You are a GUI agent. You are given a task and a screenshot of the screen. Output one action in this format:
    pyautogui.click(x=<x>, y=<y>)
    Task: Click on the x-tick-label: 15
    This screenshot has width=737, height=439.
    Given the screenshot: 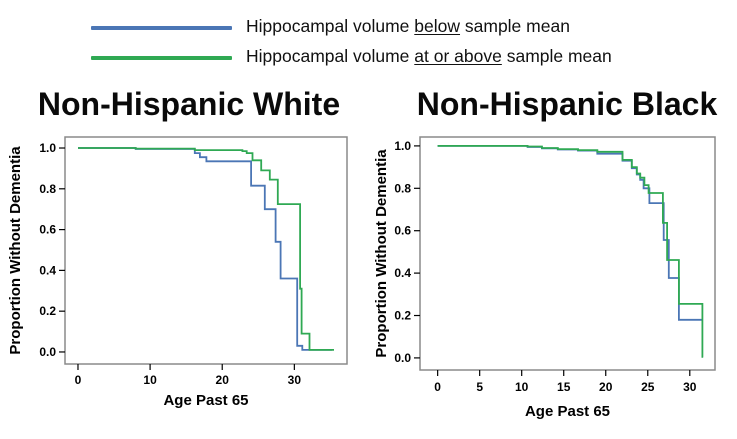 What is the action you would take?
    pyautogui.click(x=564, y=387)
    